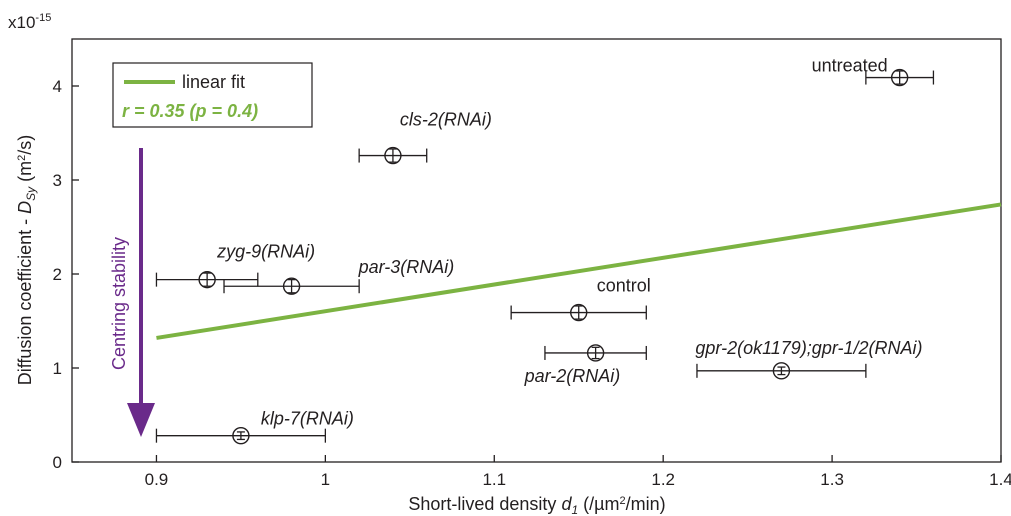  Describe the element at coordinates (446, 120) in the screenshot. I see `point-label: cls-2(RNAi)` at that location.